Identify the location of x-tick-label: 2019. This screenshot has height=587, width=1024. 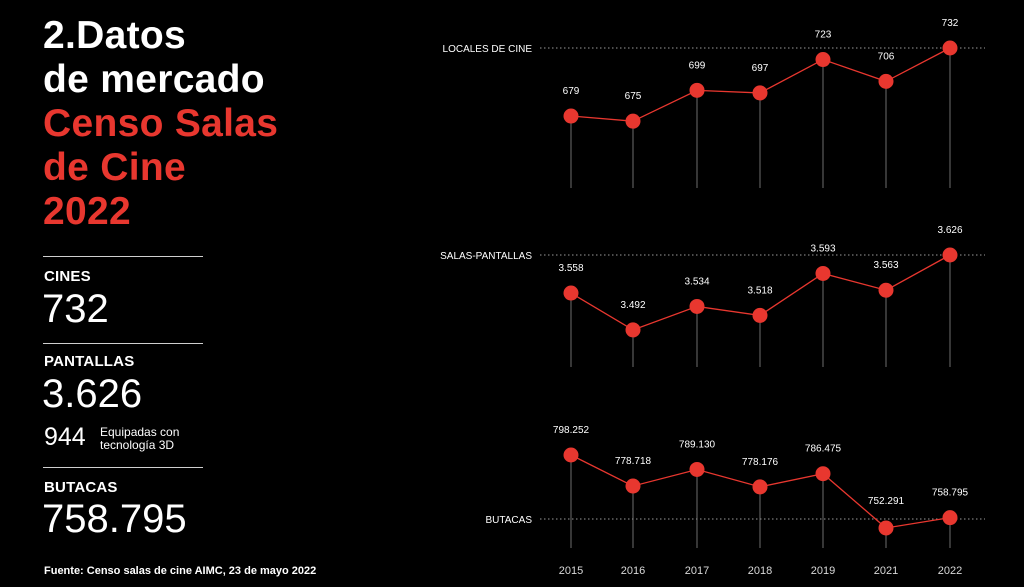
(823, 571).